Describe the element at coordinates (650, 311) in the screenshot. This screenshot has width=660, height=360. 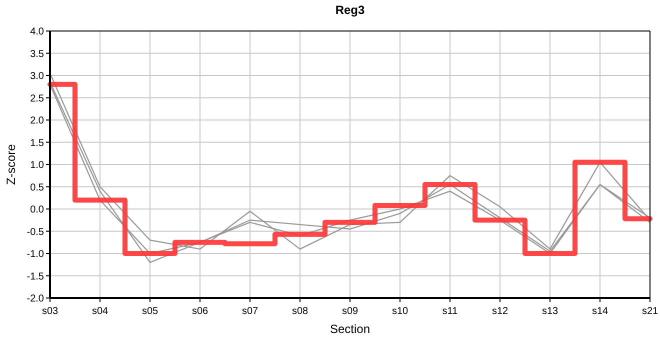
I see `x-tick-label: s21` at that location.